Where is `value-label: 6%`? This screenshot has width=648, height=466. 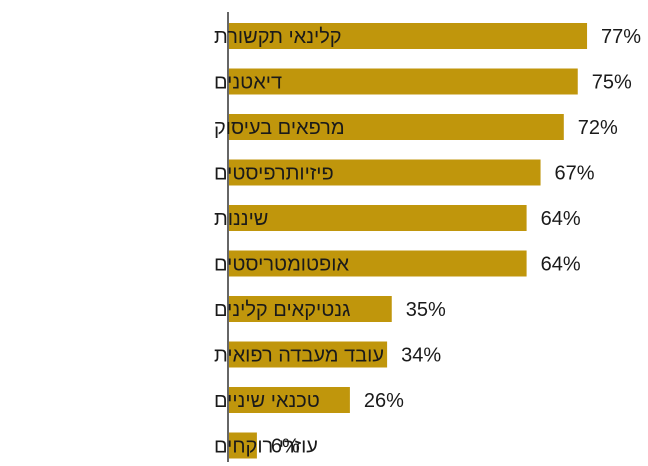
value-label: 6% is located at coordinates (285, 447).